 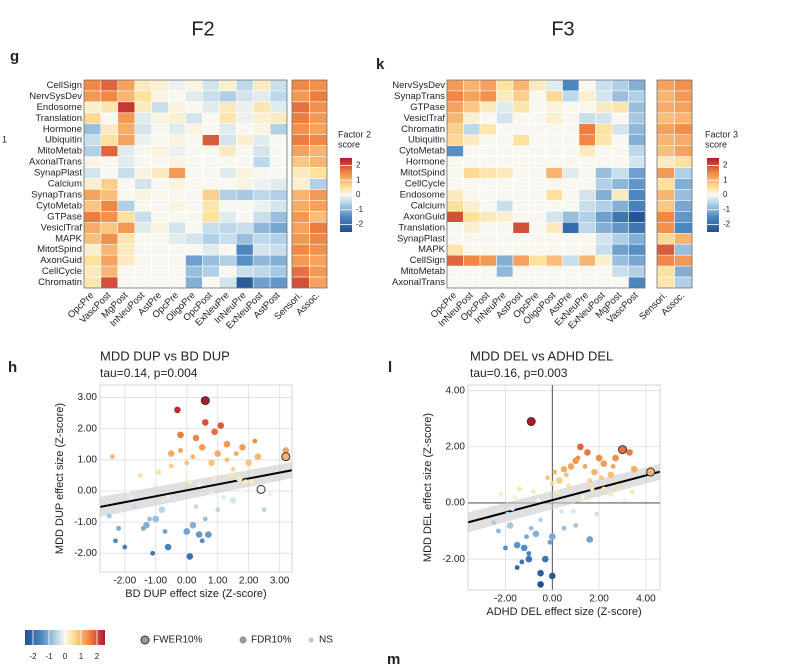 What do you see at coordinates (422, 151) in the screenshot?
I see `row-label: CytoMetab` at bounding box center [422, 151].